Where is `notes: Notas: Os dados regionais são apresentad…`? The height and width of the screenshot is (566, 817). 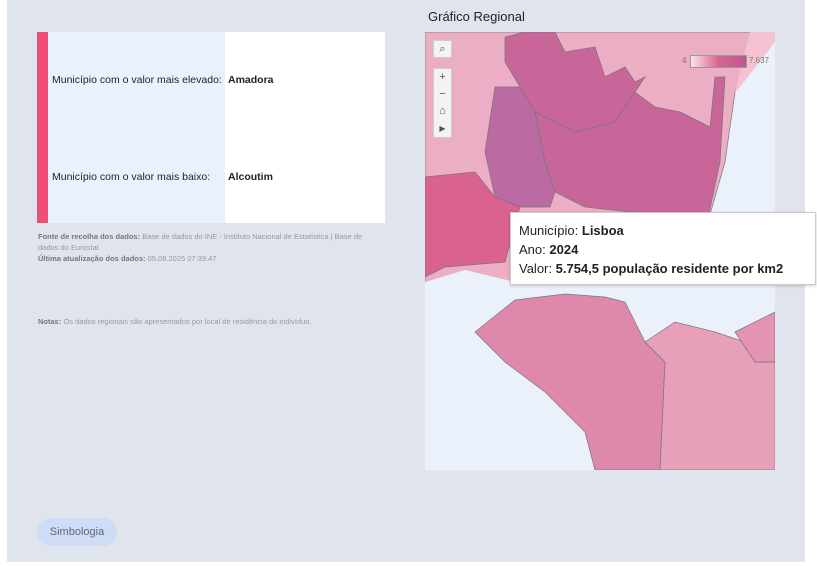
notes: Notas: Os dados regionais são apresentad… is located at coordinates (175, 321).